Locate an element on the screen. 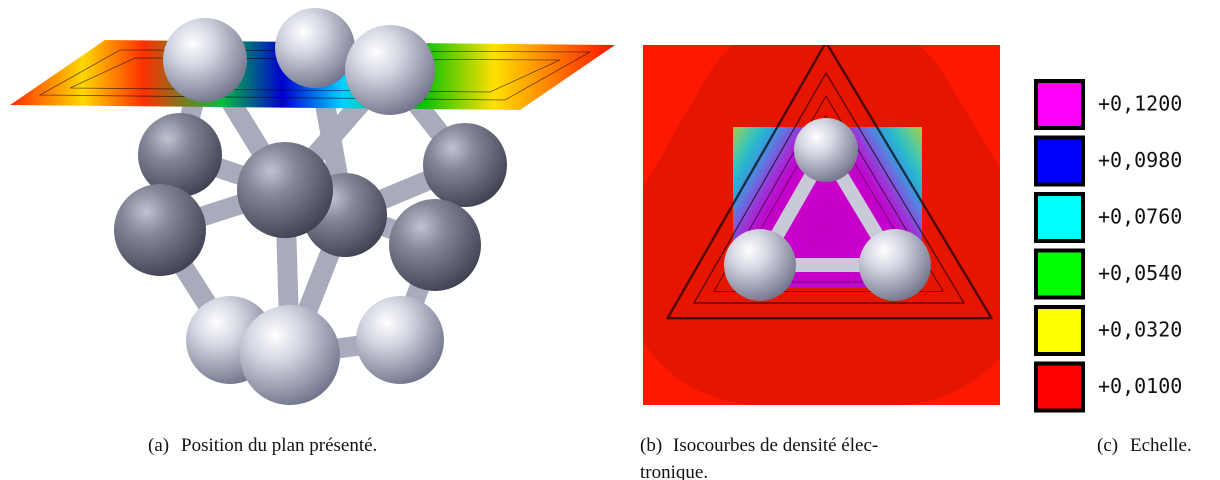 This screenshot has width=1220, height=480. caption-line: Isocourbes de densité élec- is located at coordinates (775, 445).